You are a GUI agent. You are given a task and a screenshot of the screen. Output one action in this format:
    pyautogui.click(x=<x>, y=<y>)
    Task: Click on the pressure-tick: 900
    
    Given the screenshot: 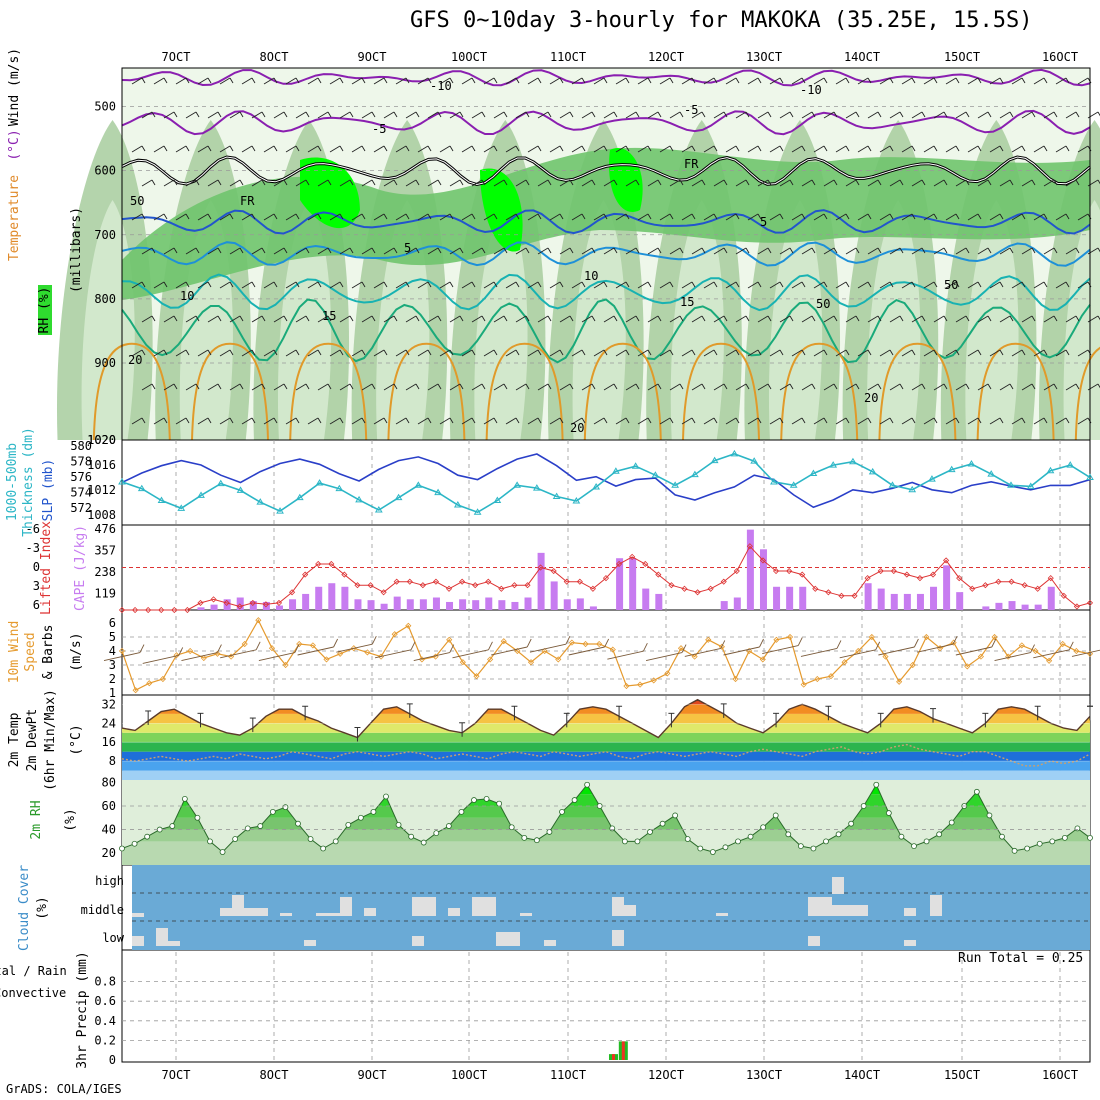 What is the action you would take?
    pyautogui.click(x=105, y=363)
    